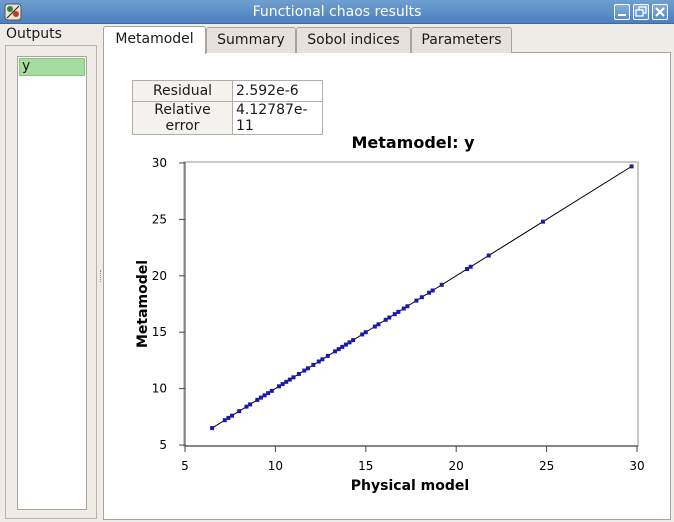 Image resolution: width=674 pixels, height=522 pixels. What do you see at coordinates (546, 466) in the screenshot?
I see `x-tick-label: 25` at bounding box center [546, 466].